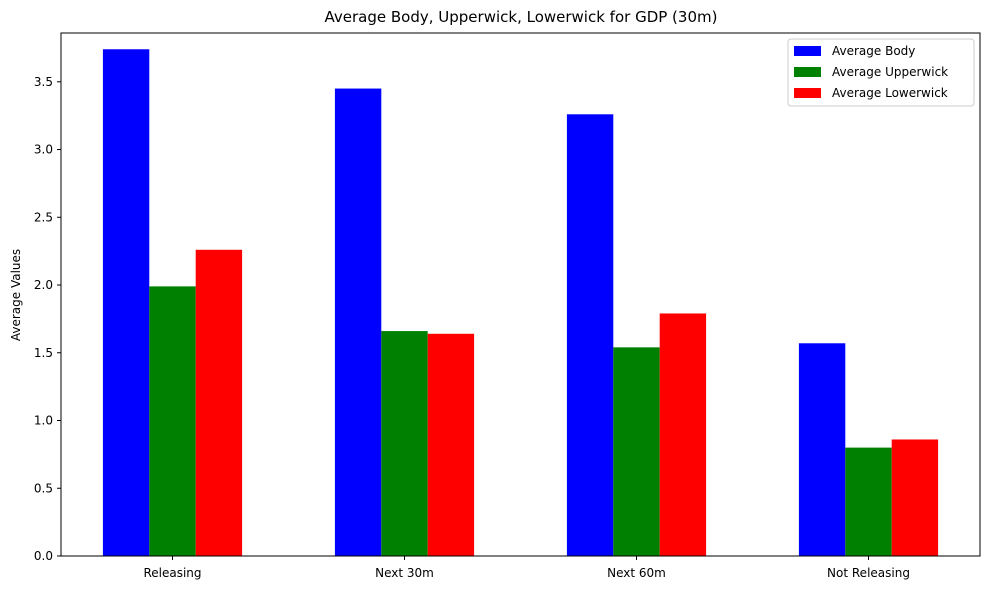 The image size is (989, 594). What do you see at coordinates (43, 488) in the screenshot?
I see `y-tick-label: 0.5` at bounding box center [43, 488].